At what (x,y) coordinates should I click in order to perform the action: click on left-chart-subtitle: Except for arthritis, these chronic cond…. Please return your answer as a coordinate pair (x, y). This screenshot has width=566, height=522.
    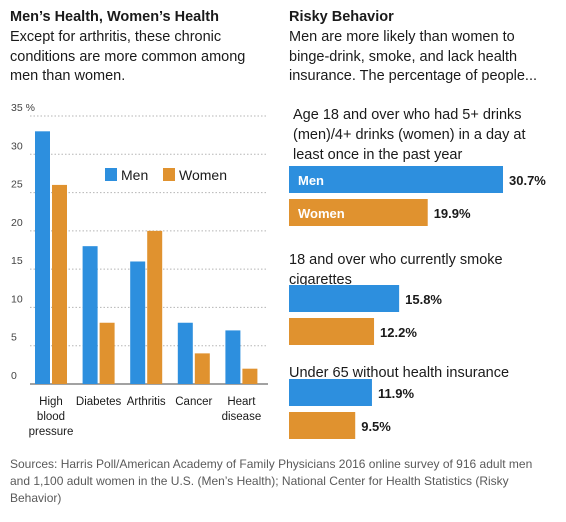
    Looking at the image, I should click on (128, 56).